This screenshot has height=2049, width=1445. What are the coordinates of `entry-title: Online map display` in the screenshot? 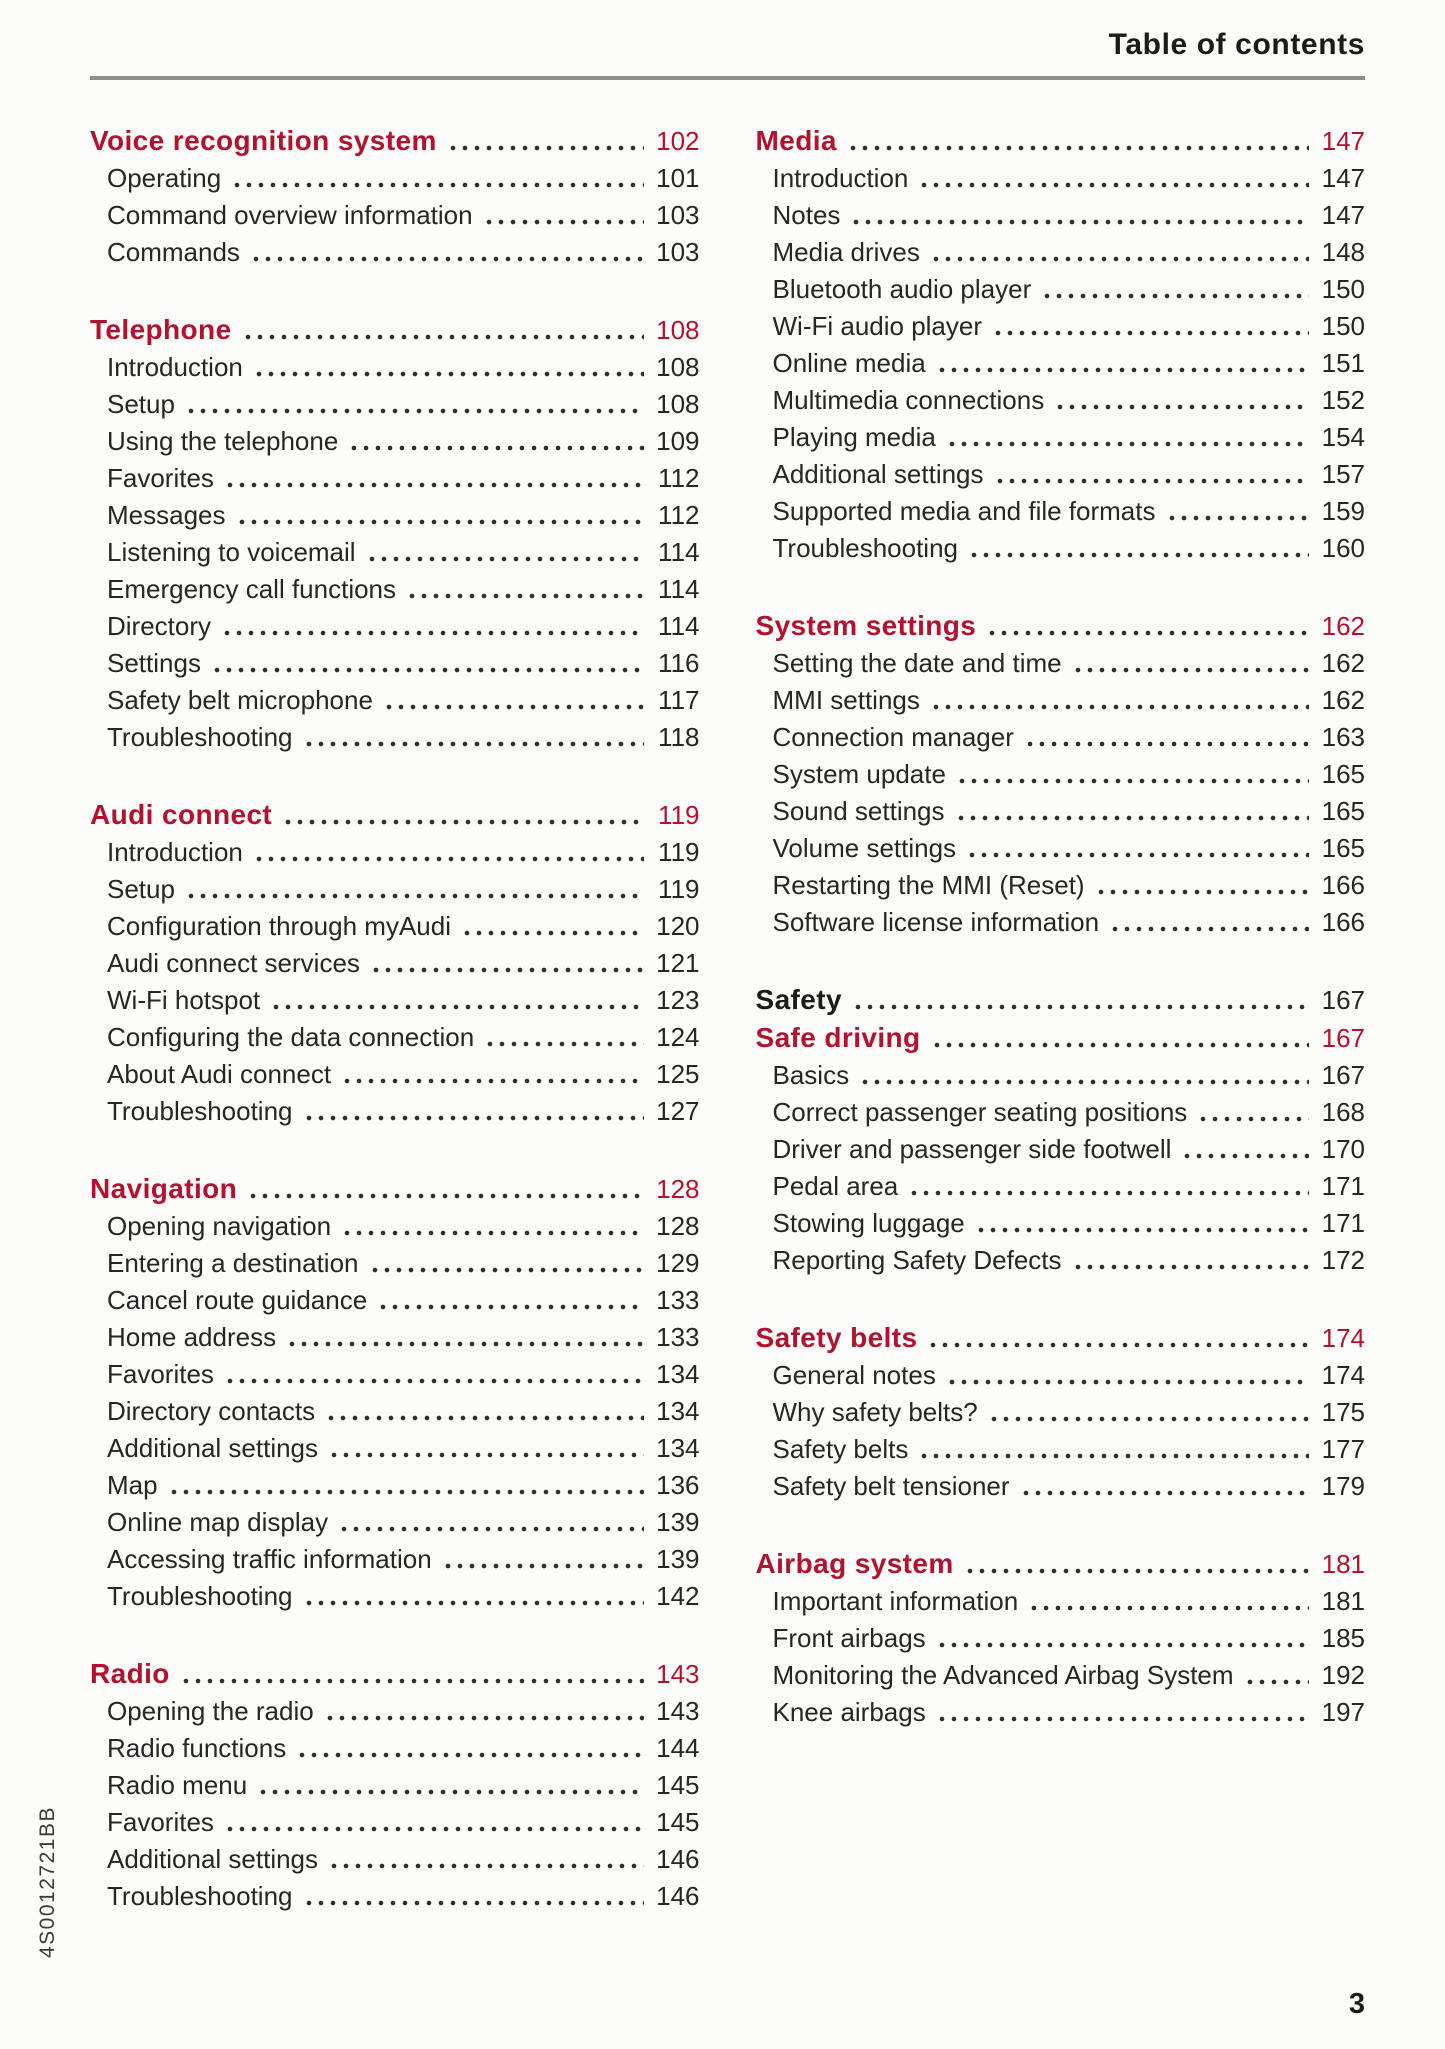 It's located at (218, 1522).